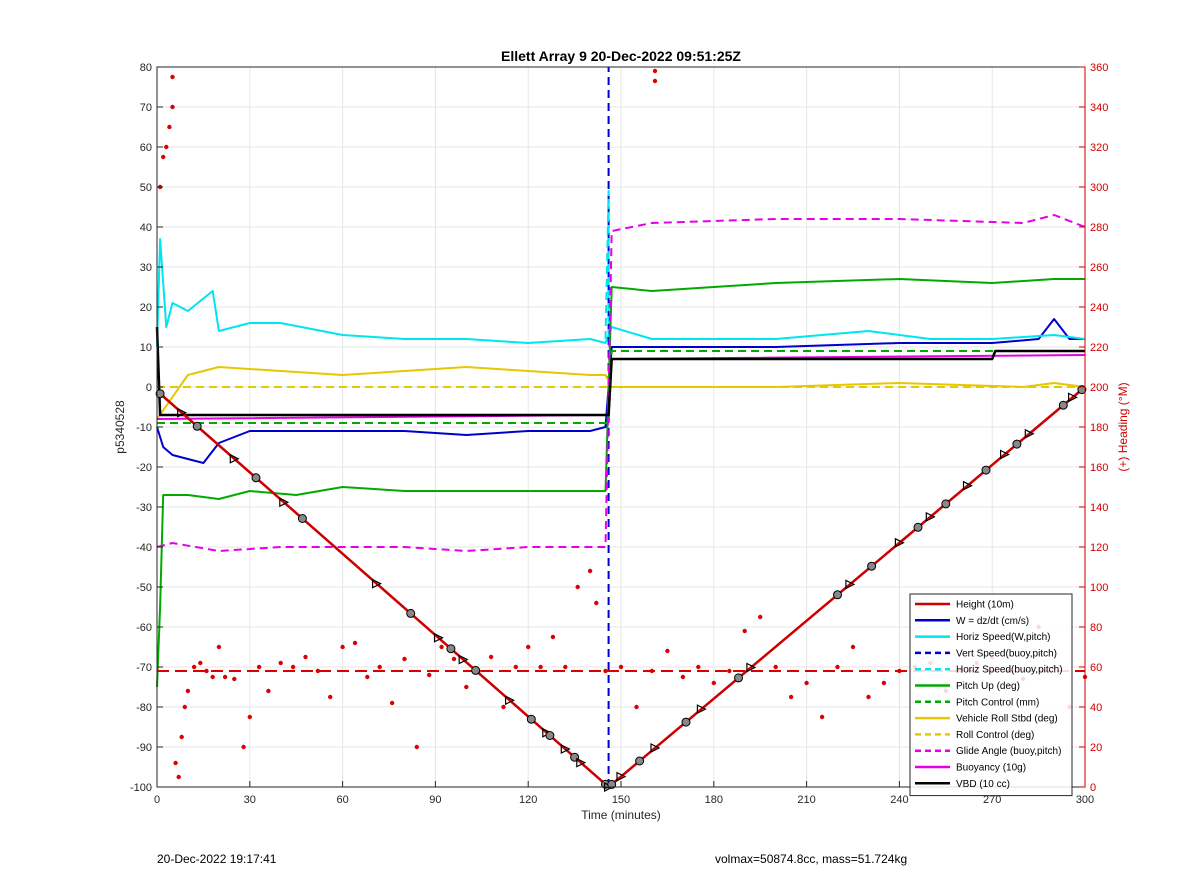  I want to click on y-right-tick-label: 300, so click(1099, 188).